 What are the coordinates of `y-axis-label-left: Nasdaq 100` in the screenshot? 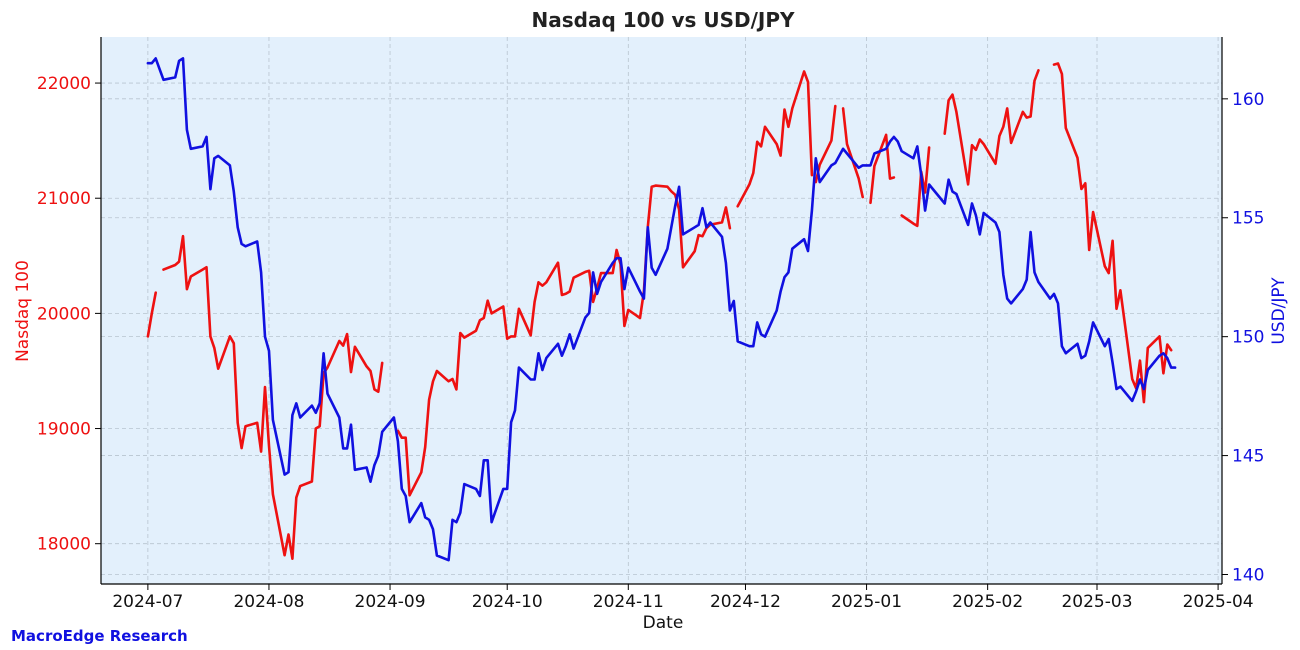 It's located at (23, 311).